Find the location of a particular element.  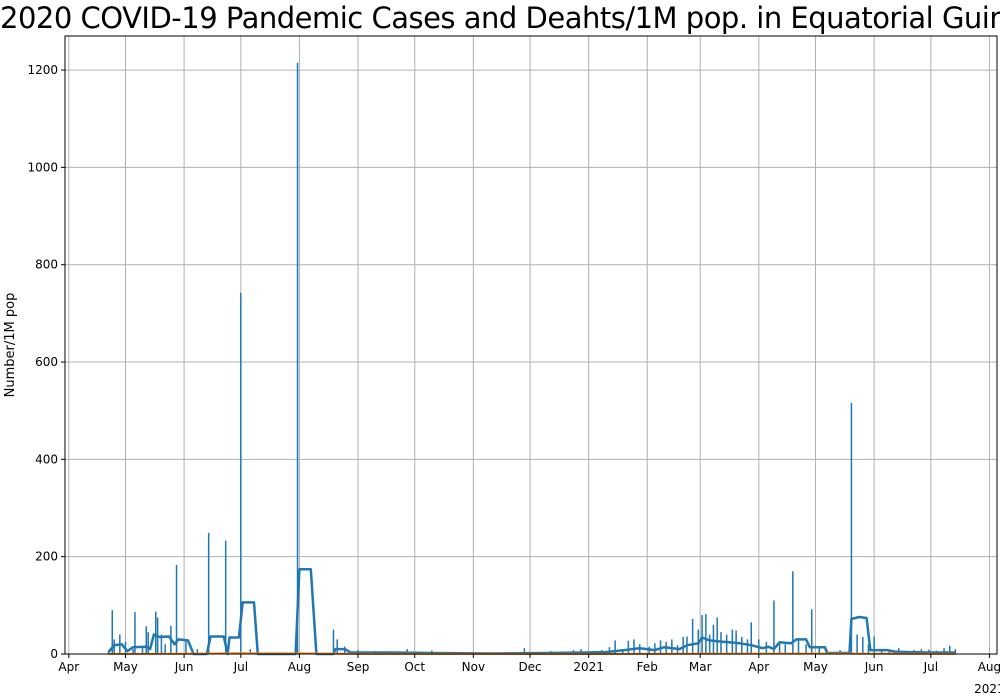

y-axis-ticks: 0 200 400 600 800 1000 1200 is located at coordinates (46, 362).